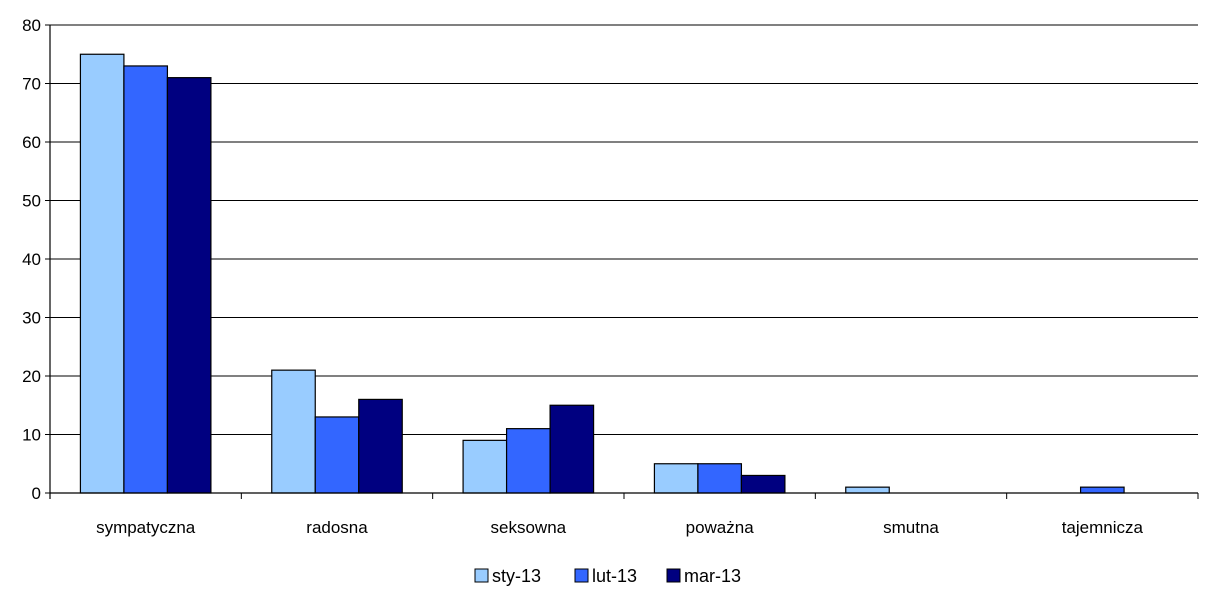 This screenshot has width=1213, height=597. What do you see at coordinates (720, 527) in the screenshot?
I see `x-tick-label: poważna` at bounding box center [720, 527].